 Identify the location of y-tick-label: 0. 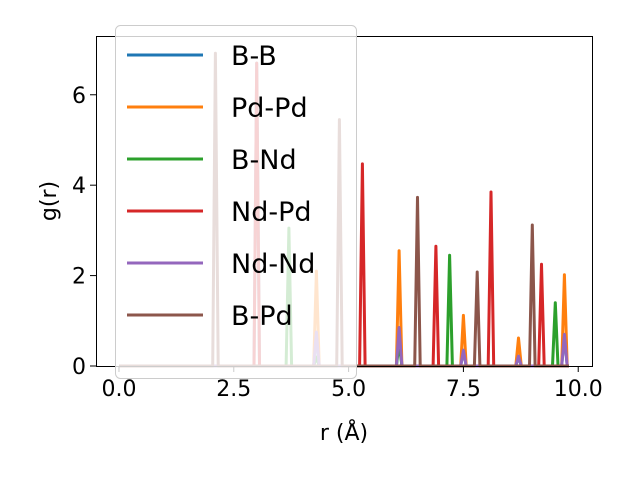
(79, 367).